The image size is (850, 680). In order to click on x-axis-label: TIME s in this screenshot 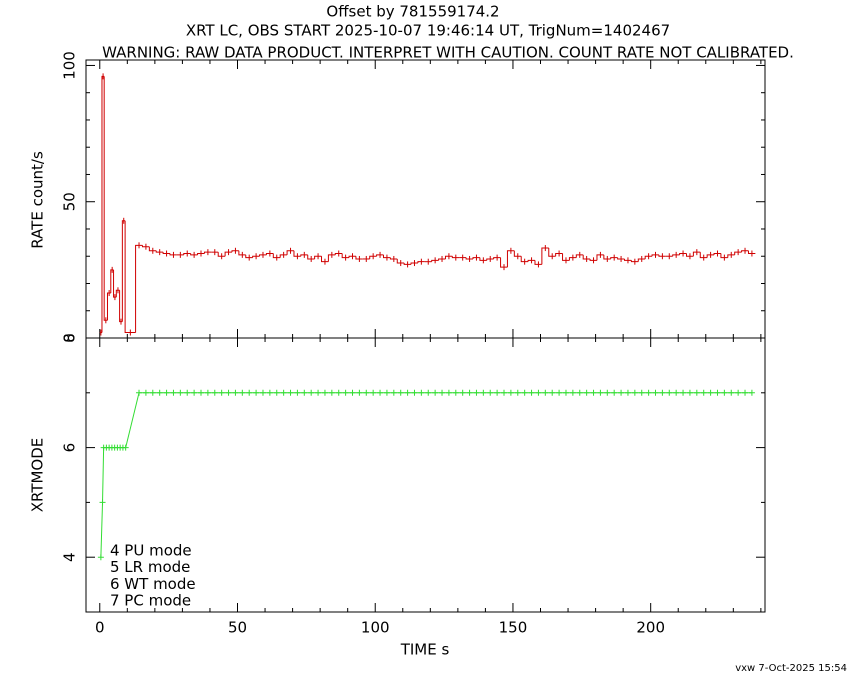, I will do `click(425, 650)`.